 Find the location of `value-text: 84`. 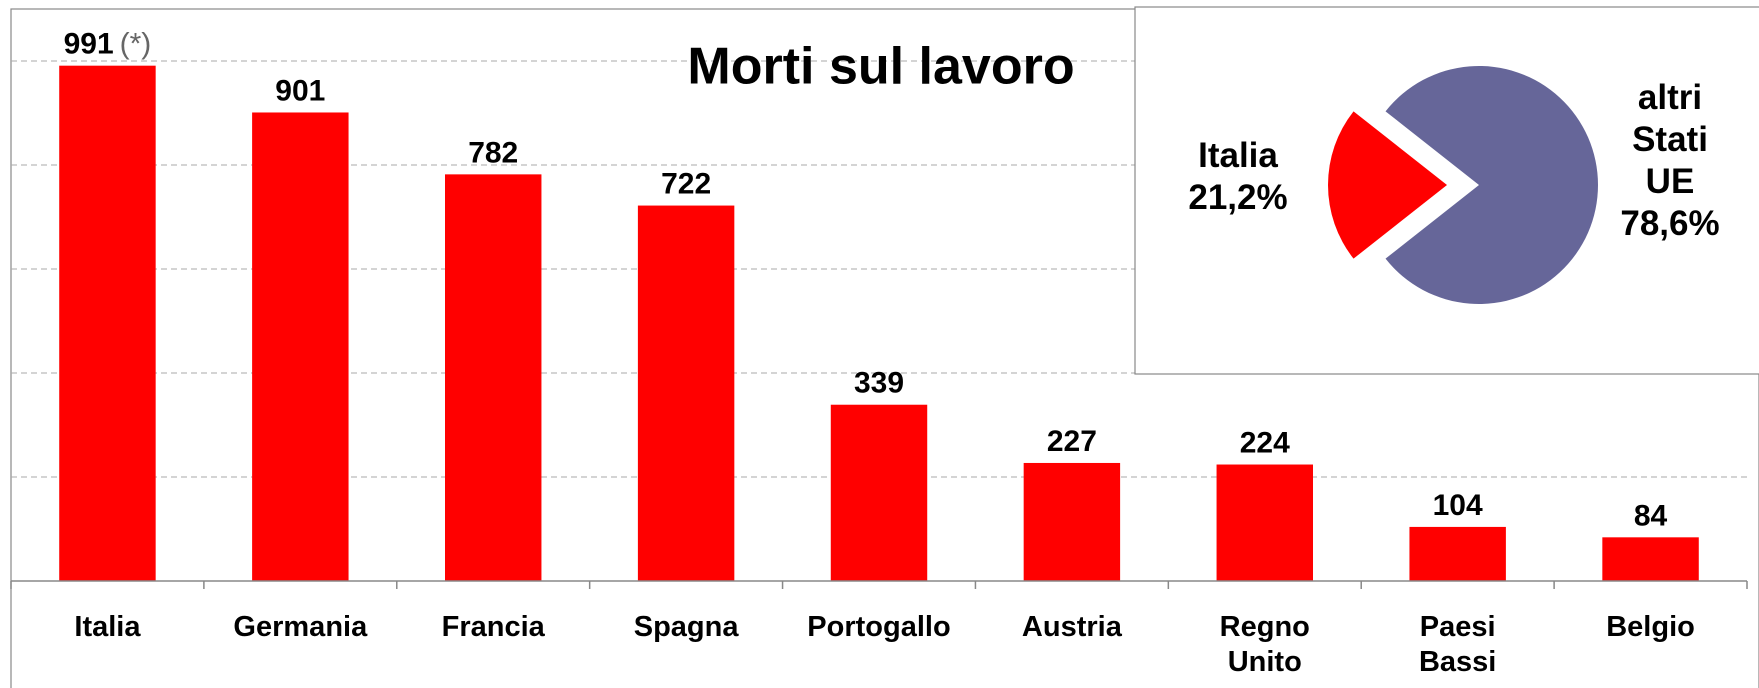

value-text: 84 is located at coordinates (1651, 515).